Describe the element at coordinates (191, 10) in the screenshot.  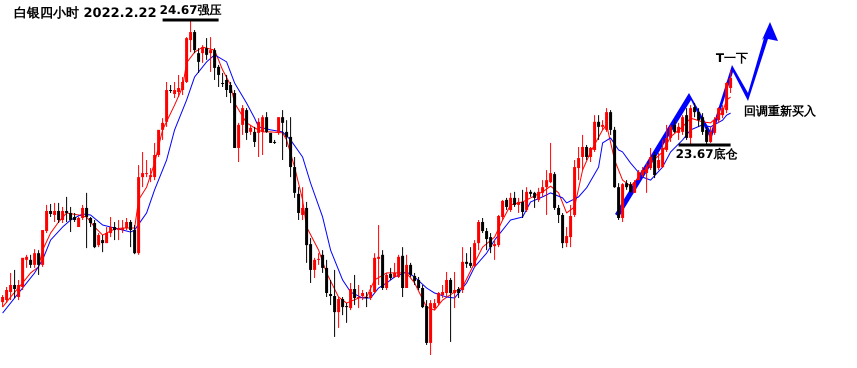
I see `ref-line-label: 24.67强压` at that location.